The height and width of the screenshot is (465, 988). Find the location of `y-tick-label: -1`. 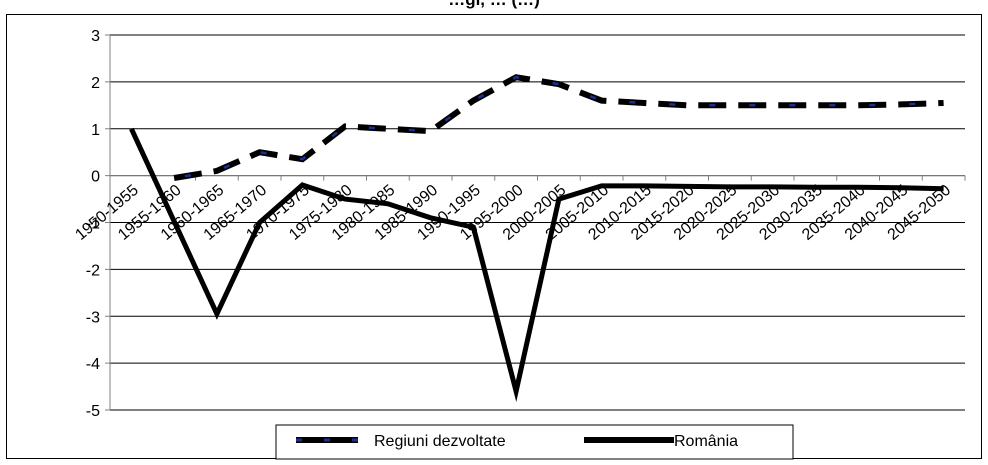

y-tick-label: -1 is located at coordinates (93, 224).